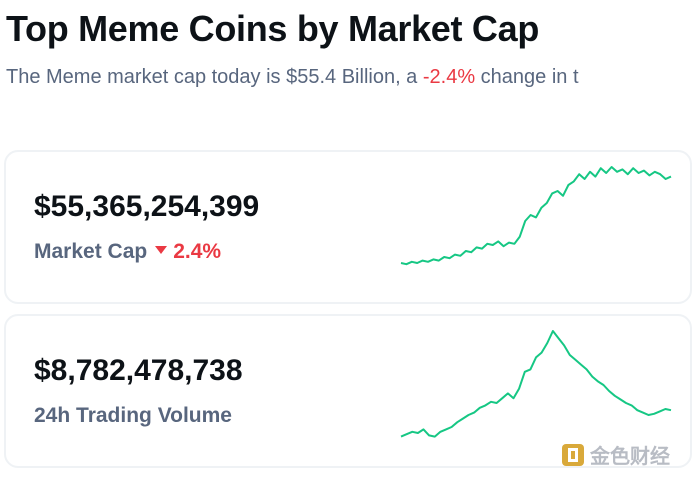 This screenshot has width=700, height=480. What do you see at coordinates (161, 250) in the screenshot?
I see `caret-down-icon` at bounding box center [161, 250].